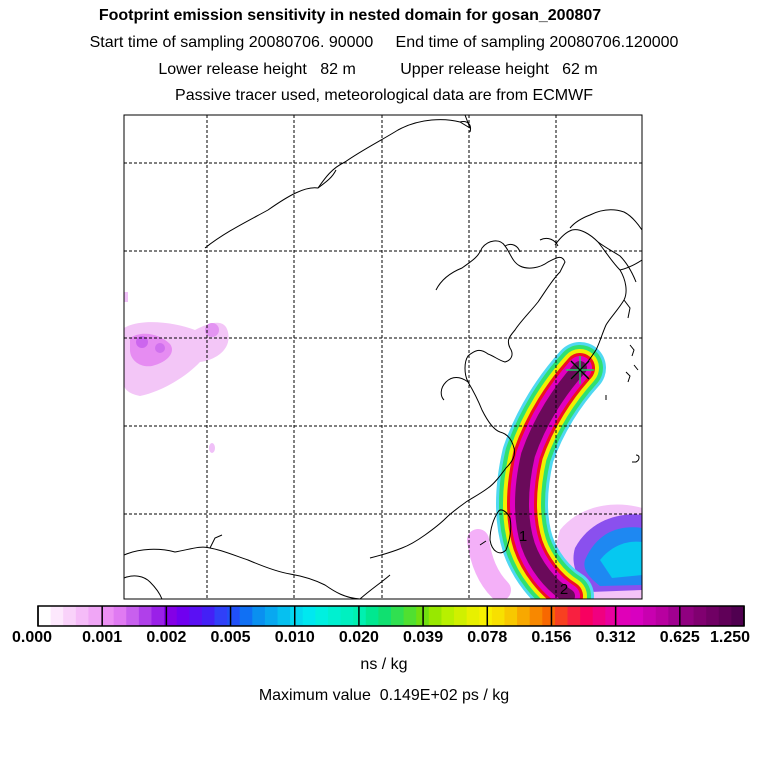 Image resolution: width=768 pixels, height=768 pixels. I want to click on colorbar-label: 0.039, so click(423, 637).